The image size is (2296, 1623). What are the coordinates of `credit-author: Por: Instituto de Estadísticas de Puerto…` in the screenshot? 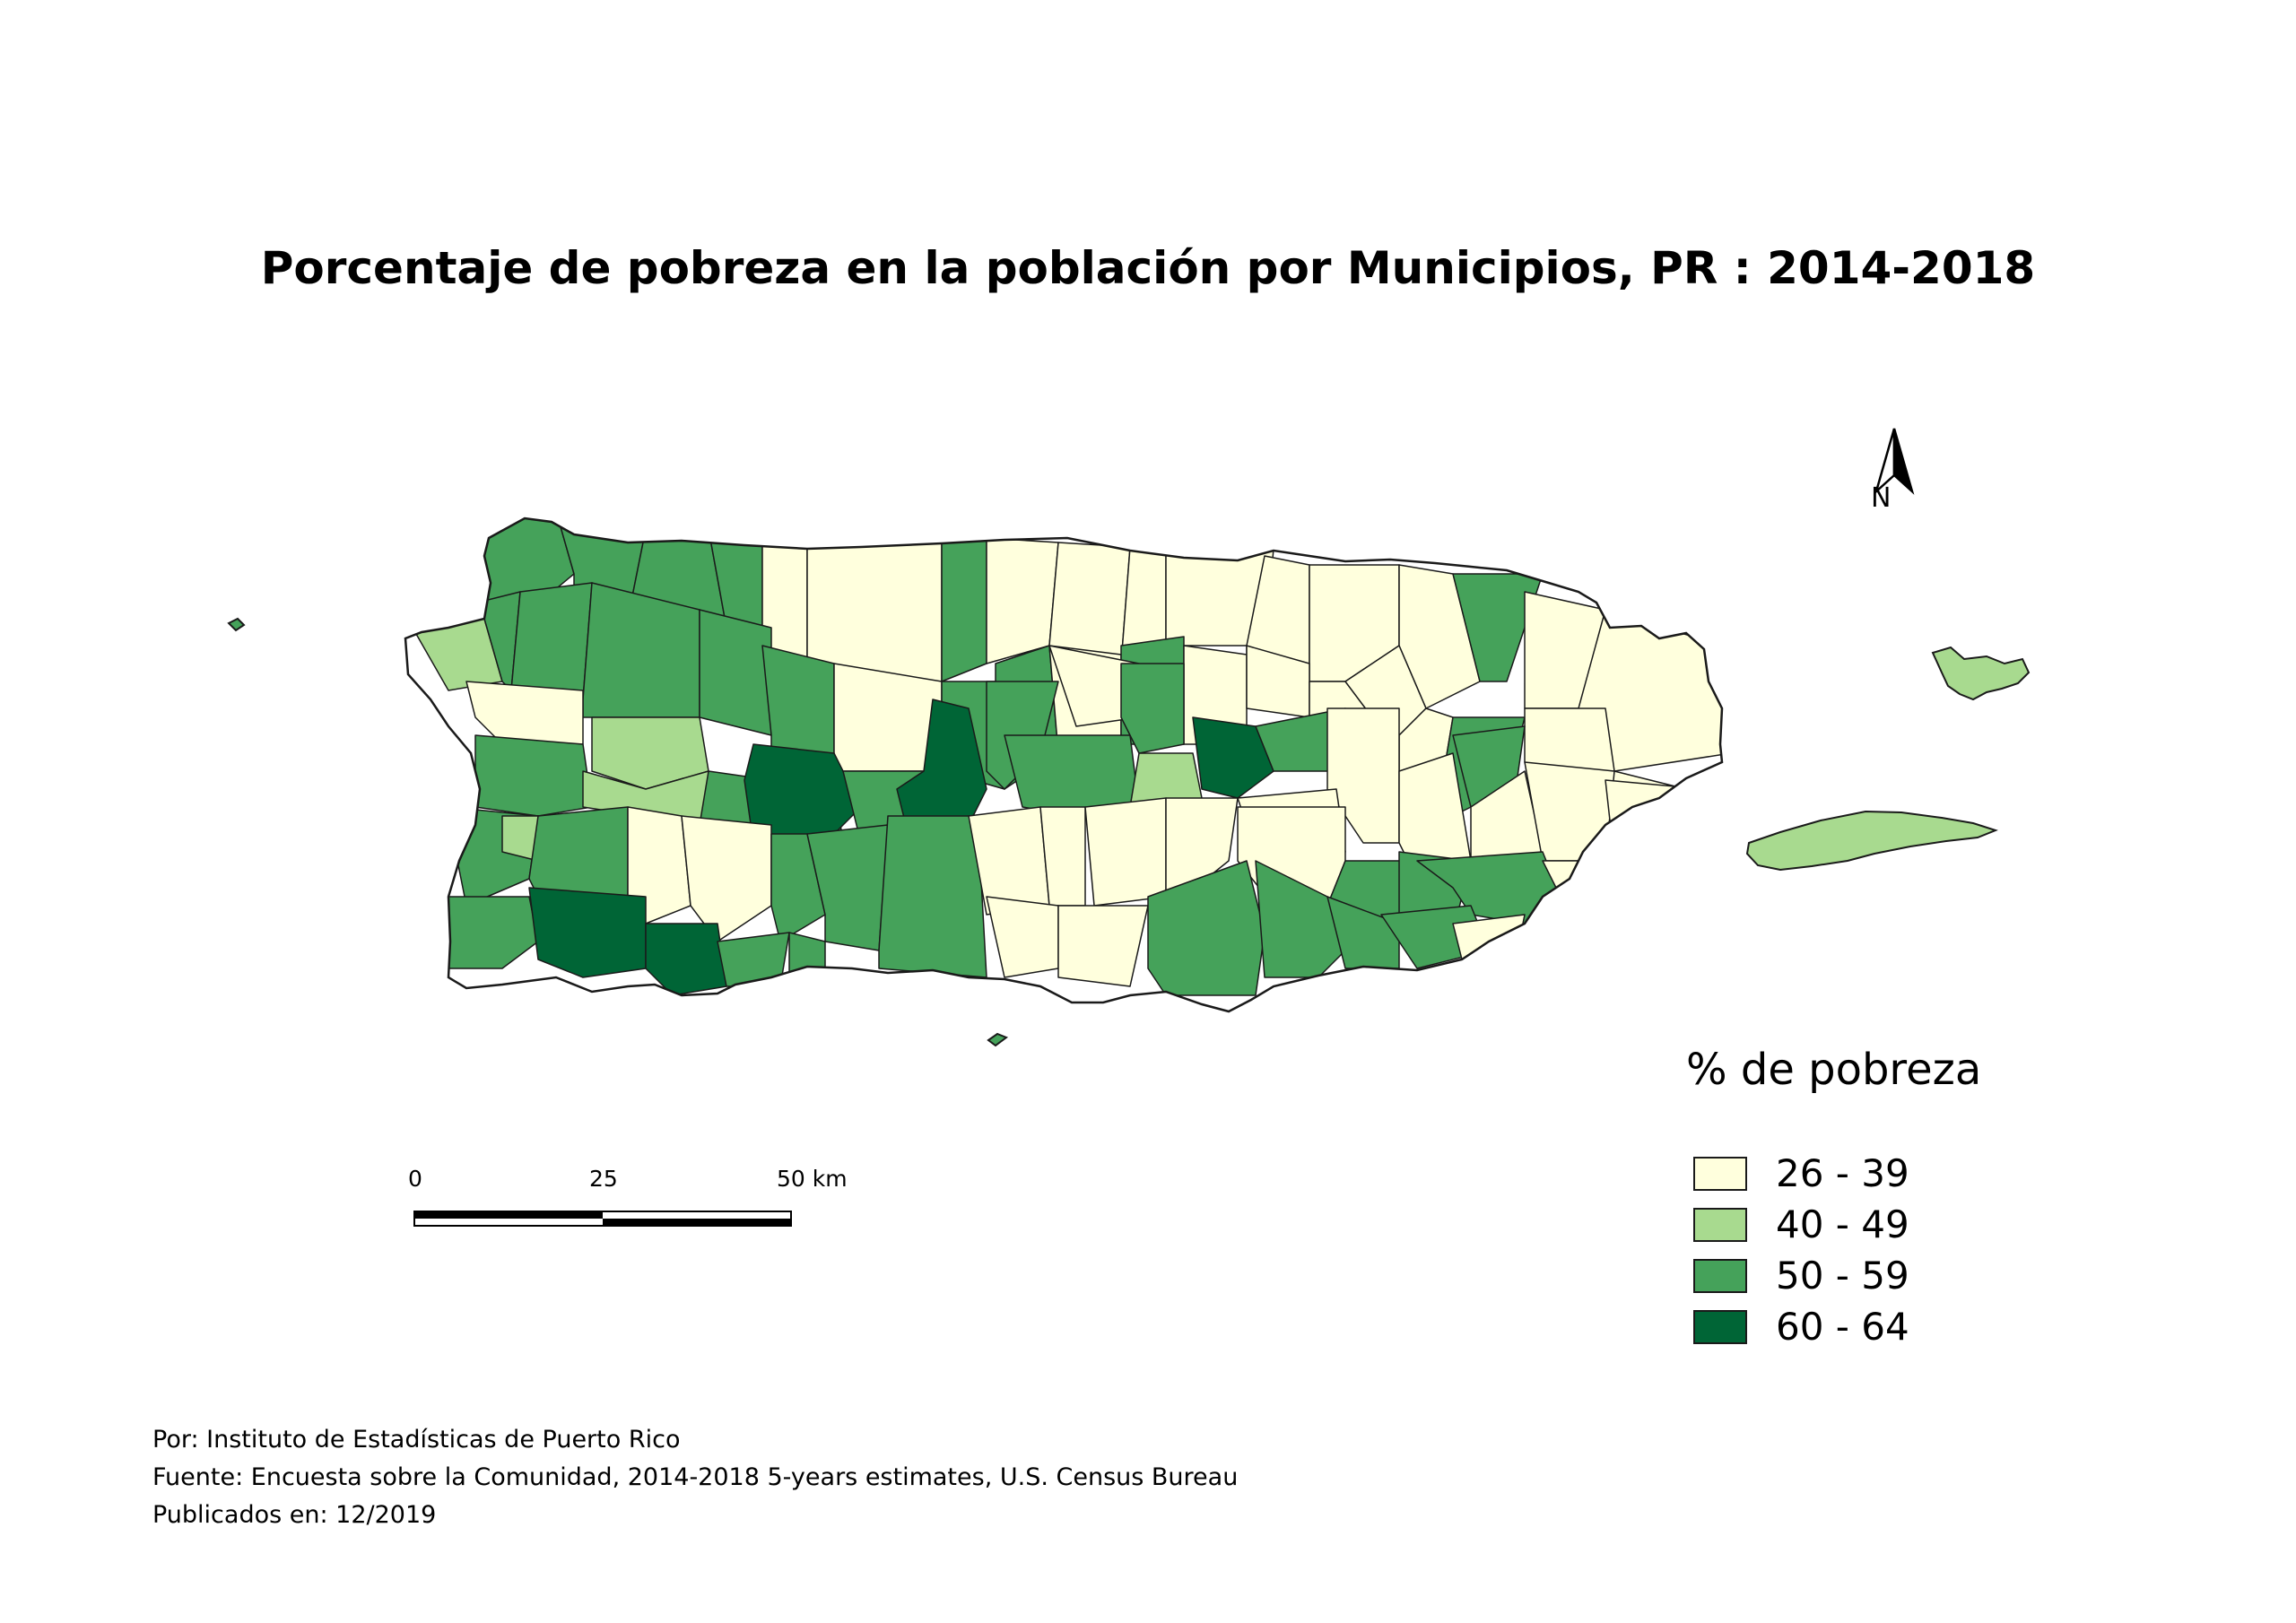 It's located at (416, 1440).